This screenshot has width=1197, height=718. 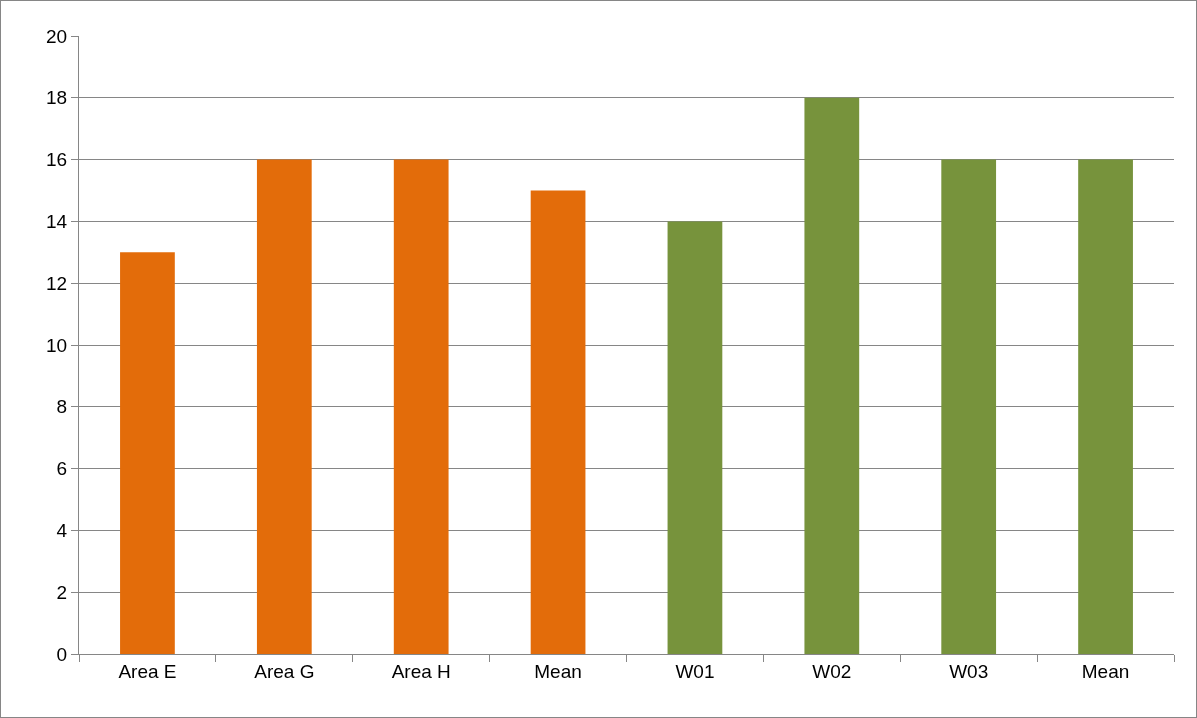 What do you see at coordinates (57, 222) in the screenshot?
I see `y-tick-label: 14` at bounding box center [57, 222].